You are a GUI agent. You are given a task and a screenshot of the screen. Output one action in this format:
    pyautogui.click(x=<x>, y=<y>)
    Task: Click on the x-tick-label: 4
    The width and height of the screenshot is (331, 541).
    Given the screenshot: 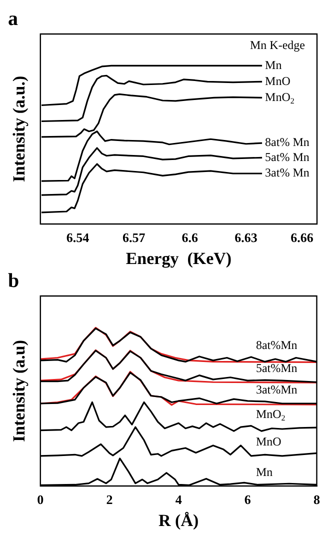 What is the action you would take?
    pyautogui.click(x=178, y=500)
    